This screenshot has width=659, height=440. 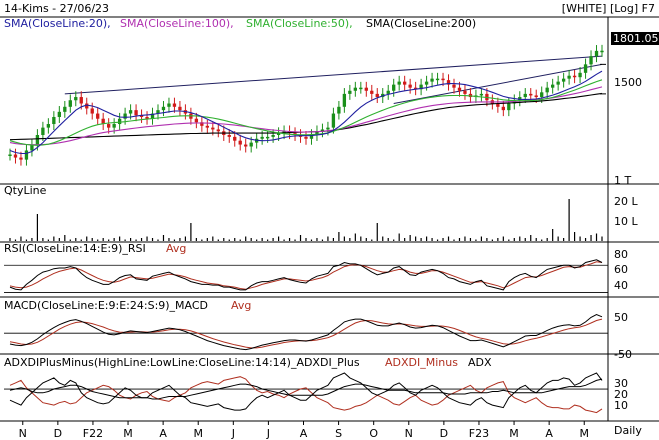 What do you see at coordinates (316, 267) in the screenshot?
I see `rsi-panel: RSI(CloseLine:14:E:9)_RSI Avg 80 60 40` at bounding box center [316, 267].